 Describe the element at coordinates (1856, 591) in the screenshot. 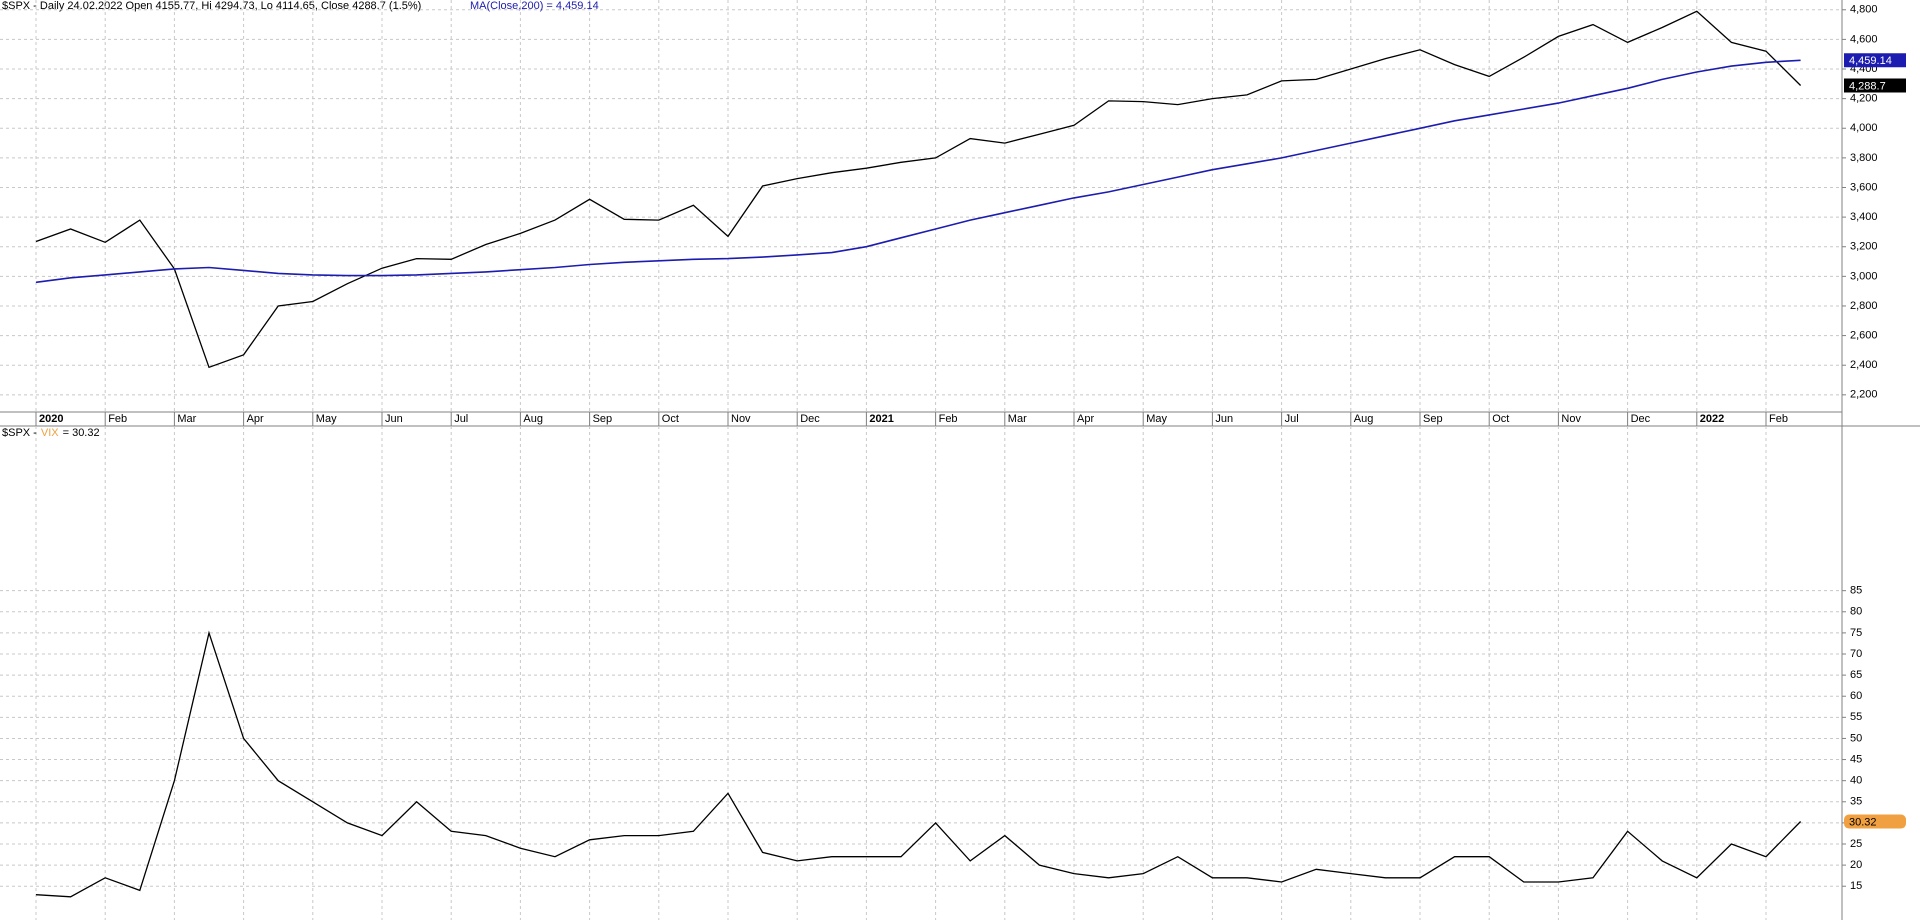

I see `y-tick-label: 85` at that location.